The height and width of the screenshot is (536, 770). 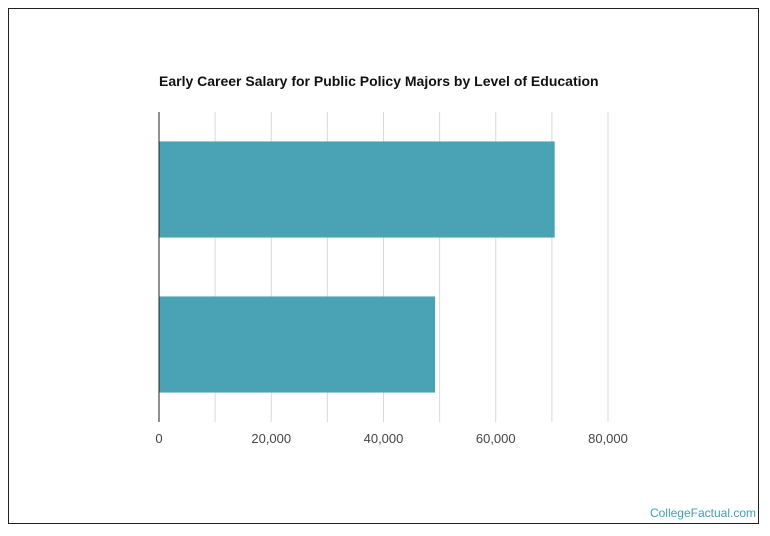 What do you see at coordinates (496, 438) in the screenshot?
I see `x-tick-label: 60,000` at bounding box center [496, 438].